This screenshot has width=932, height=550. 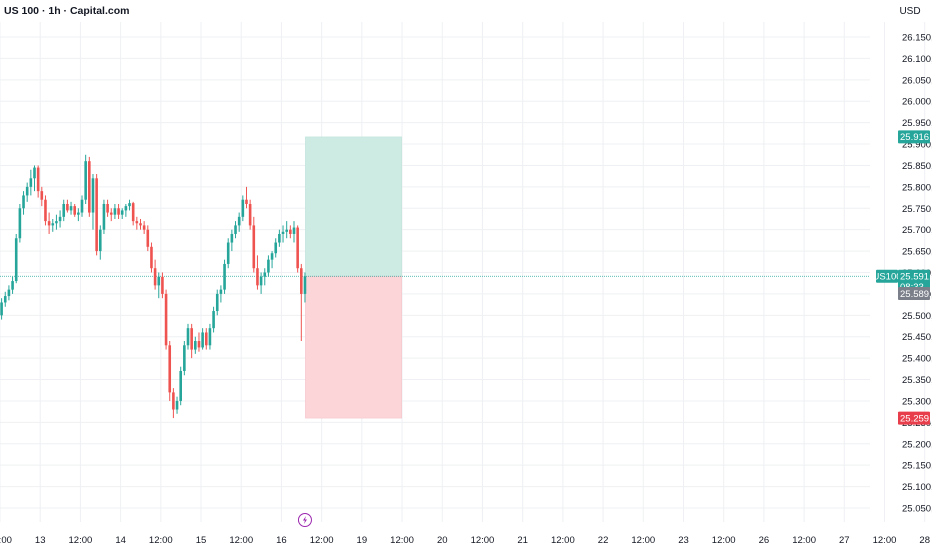 I want to click on y-tick-label: 26.000,0, so click(x=917, y=102).